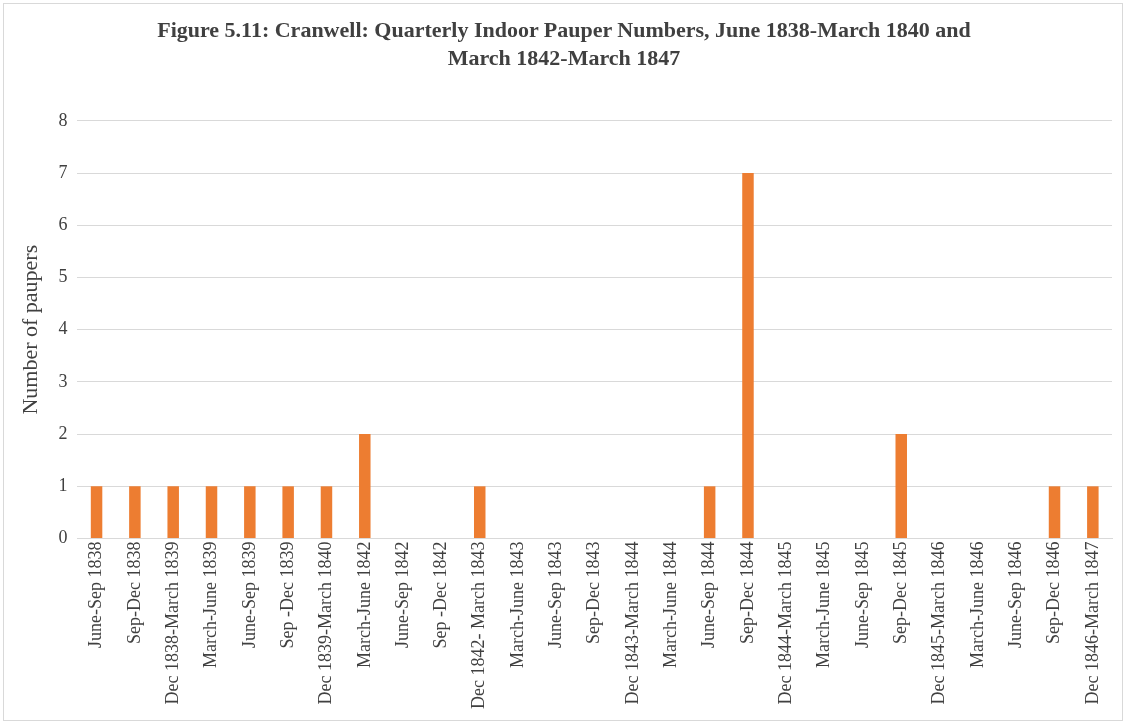  Describe the element at coordinates (63, 537) in the screenshot. I see `y-tick-label: 0` at that location.